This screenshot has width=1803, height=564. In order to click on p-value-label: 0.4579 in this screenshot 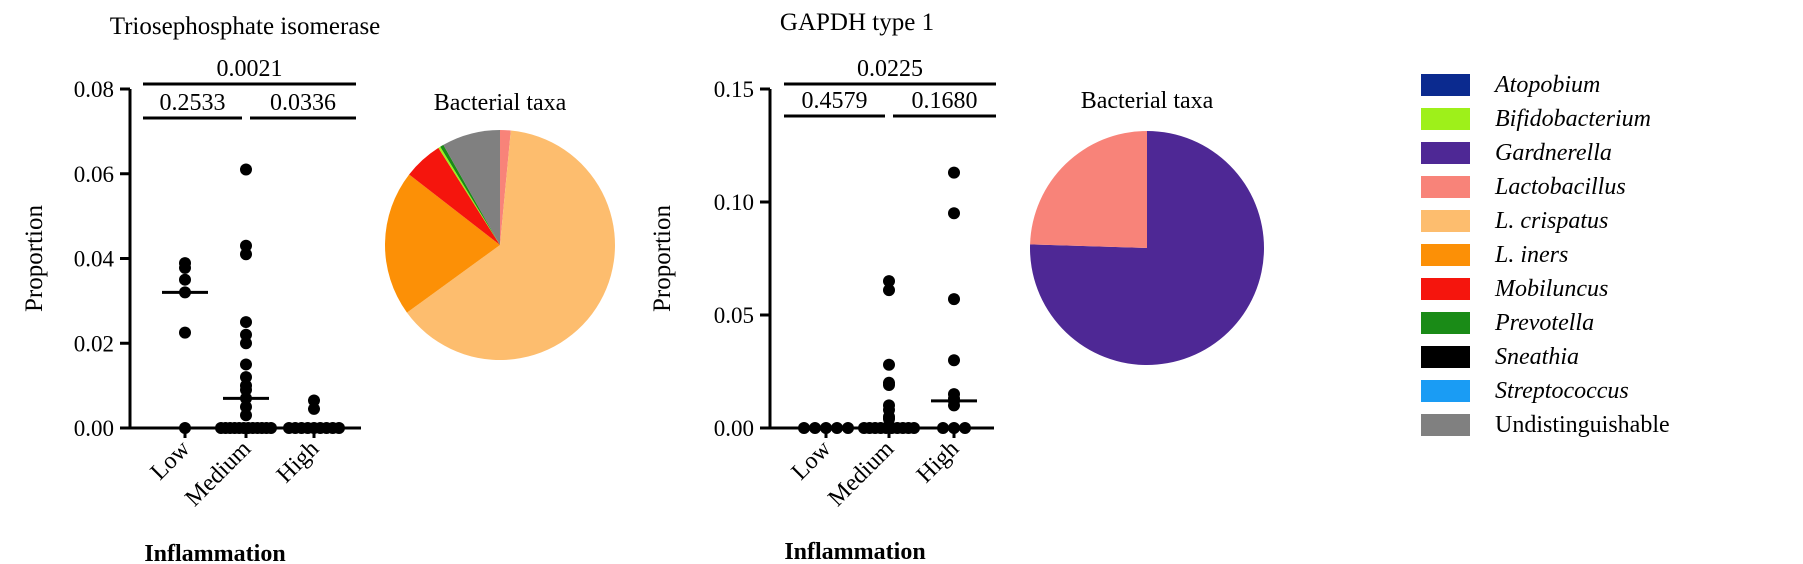, I will do `click(835, 101)`.